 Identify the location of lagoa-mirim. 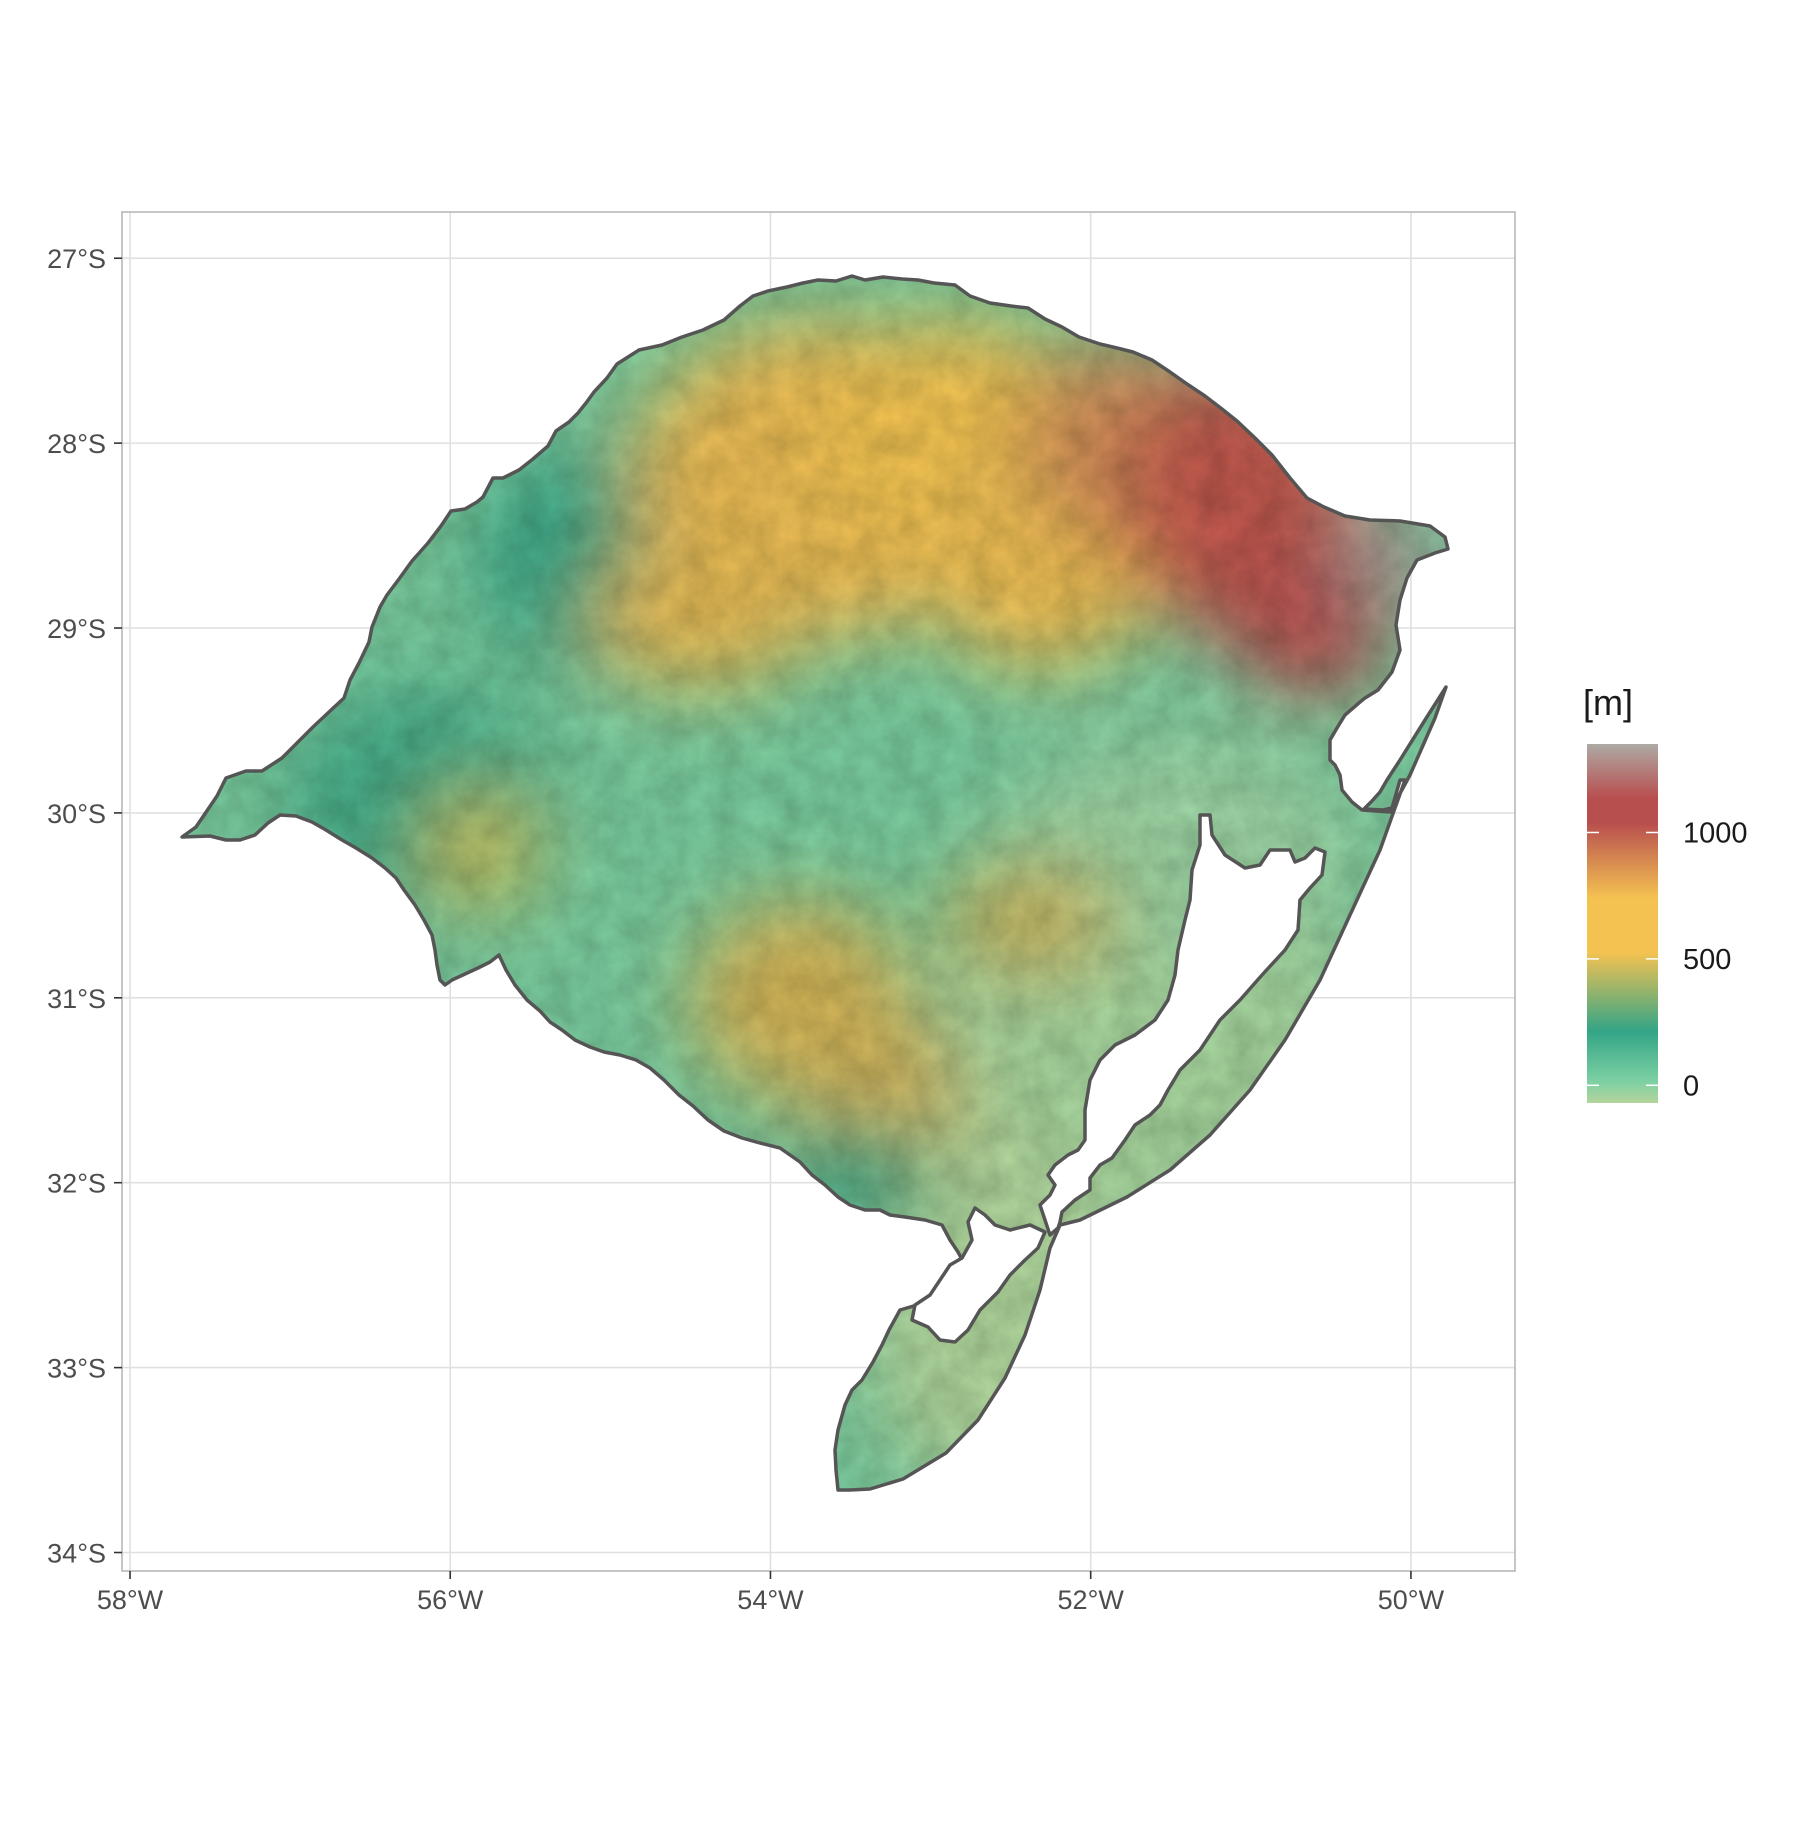
(978, 1275).